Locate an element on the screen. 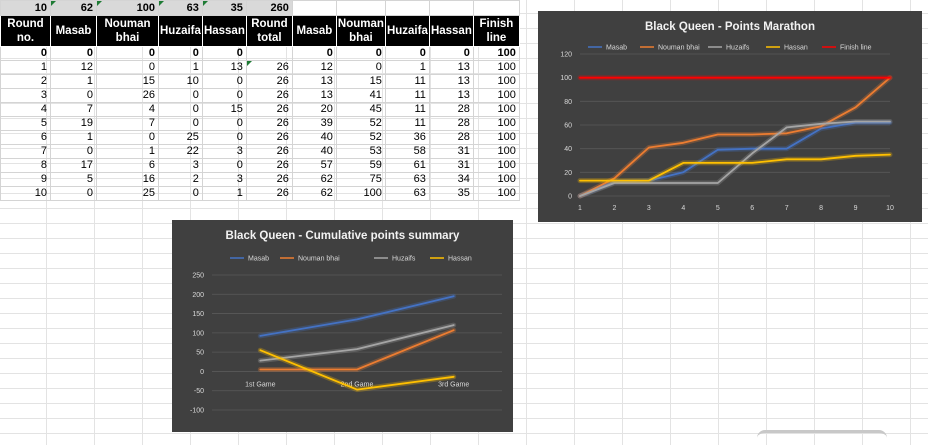 This screenshot has height=448, width=928. table-cell is located at coordinates (269, 53).